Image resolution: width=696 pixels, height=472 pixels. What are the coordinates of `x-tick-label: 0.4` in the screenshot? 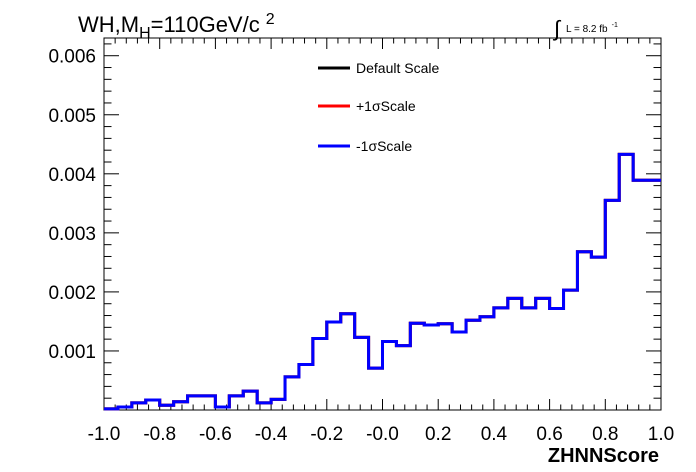 It's located at (494, 434).